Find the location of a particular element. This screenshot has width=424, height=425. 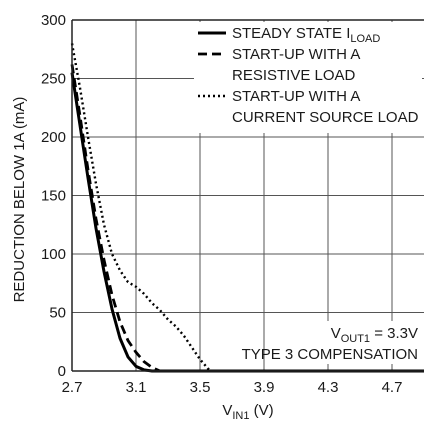

x-tick-label: 4.7 is located at coordinates (392, 387).